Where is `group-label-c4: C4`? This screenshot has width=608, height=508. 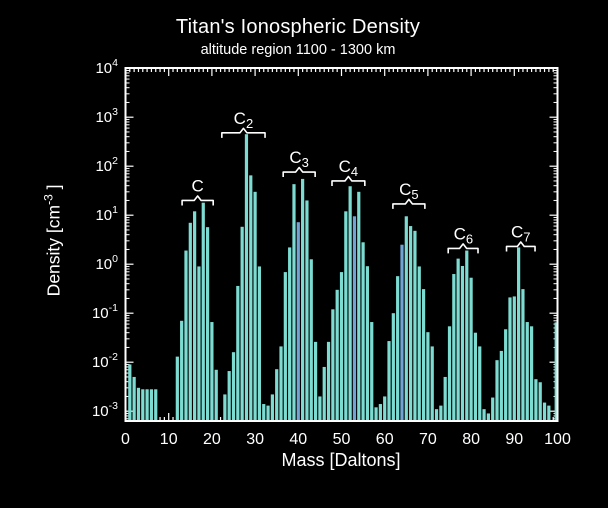
group-label-c4: C4 is located at coordinates (349, 168).